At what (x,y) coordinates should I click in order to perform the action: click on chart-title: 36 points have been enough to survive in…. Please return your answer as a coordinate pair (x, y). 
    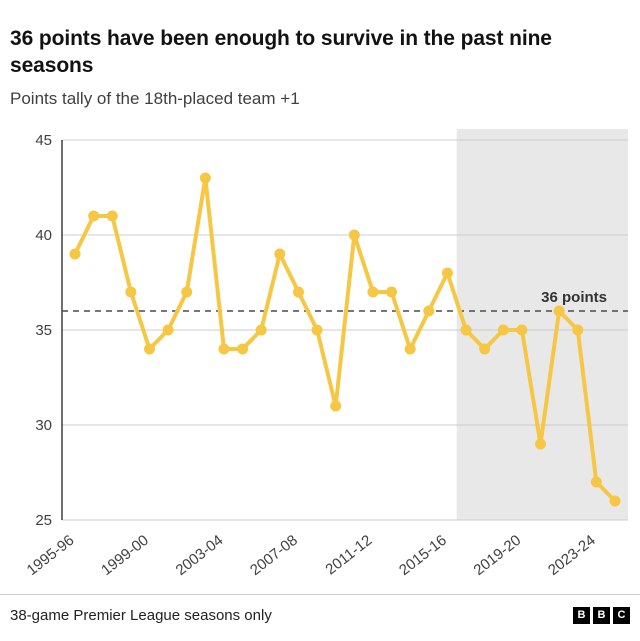
    Looking at the image, I should click on (281, 52).